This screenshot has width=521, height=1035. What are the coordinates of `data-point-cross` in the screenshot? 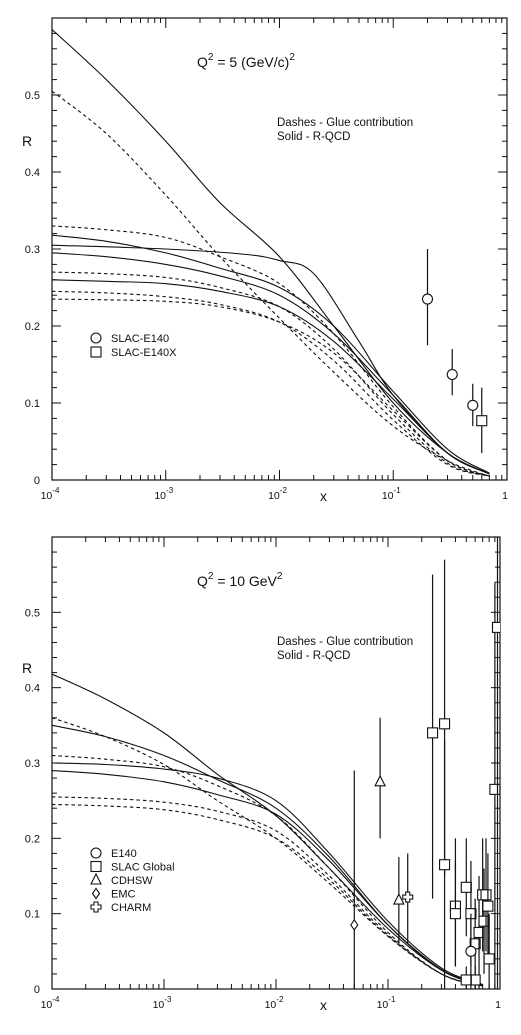 It's located at (408, 897).